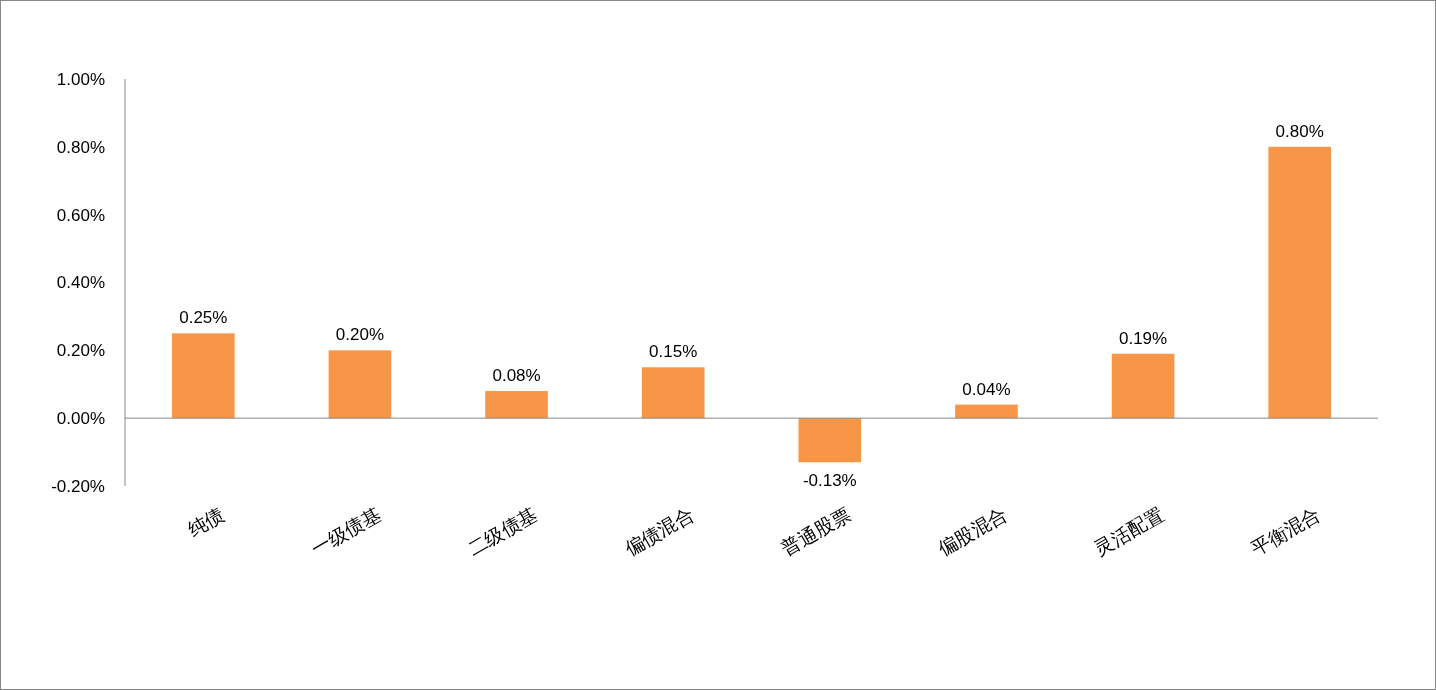 This screenshot has height=690, width=1436. What do you see at coordinates (80, 351) in the screenshot?
I see `y-tick-label: 0.20%` at bounding box center [80, 351].